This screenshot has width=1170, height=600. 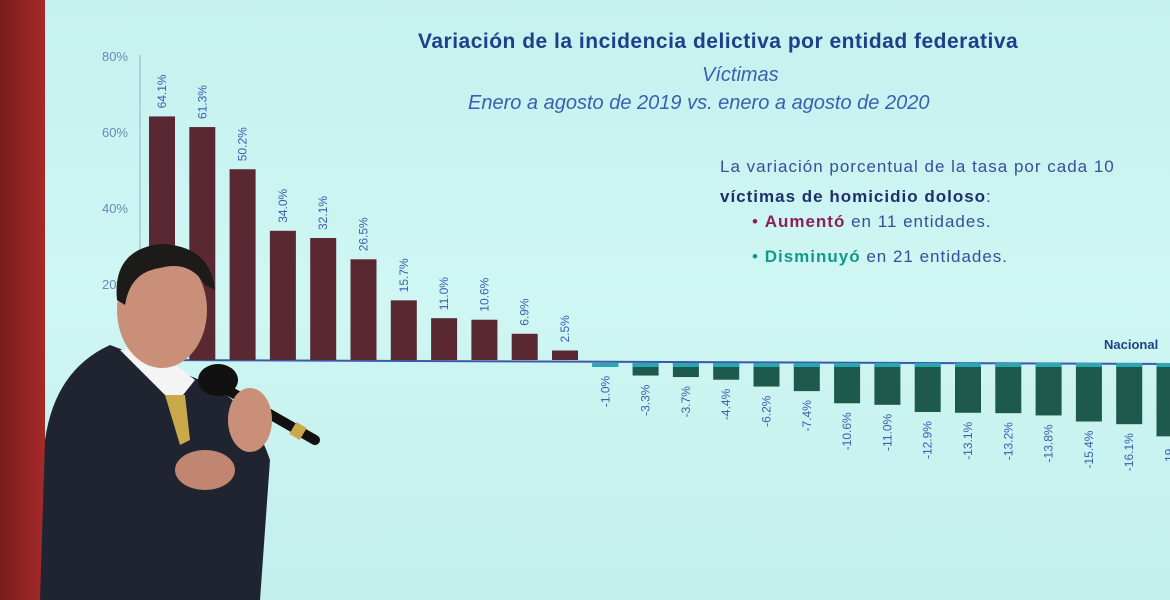 What do you see at coordinates (565, 329) in the screenshot?
I see `bar-data-label: 2.5%` at bounding box center [565, 329].